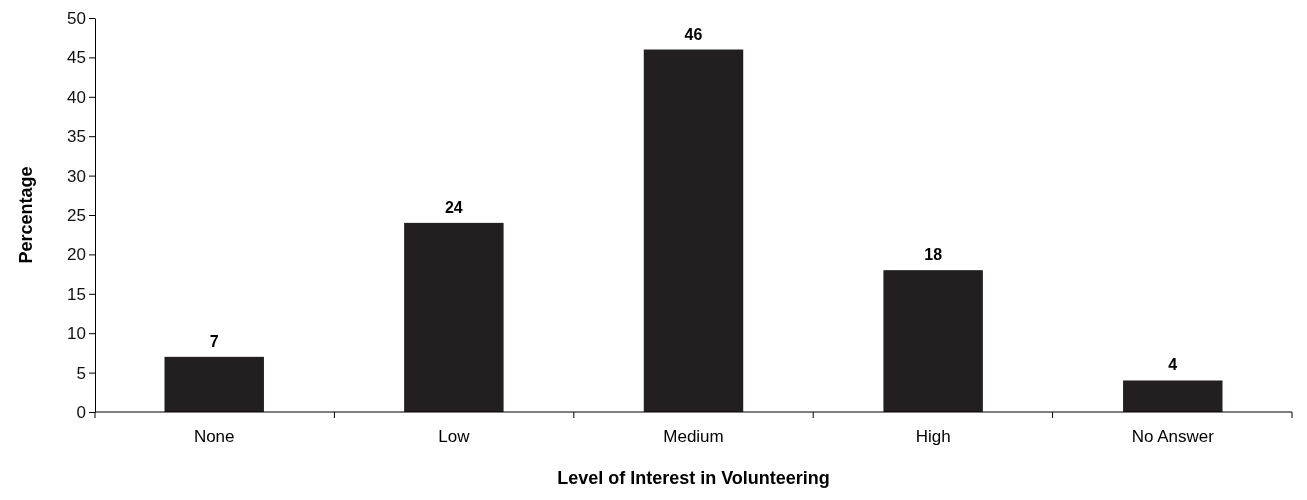  What do you see at coordinates (693, 478) in the screenshot?
I see `x-axis-title: Level of Interest in Volunteering` at bounding box center [693, 478].